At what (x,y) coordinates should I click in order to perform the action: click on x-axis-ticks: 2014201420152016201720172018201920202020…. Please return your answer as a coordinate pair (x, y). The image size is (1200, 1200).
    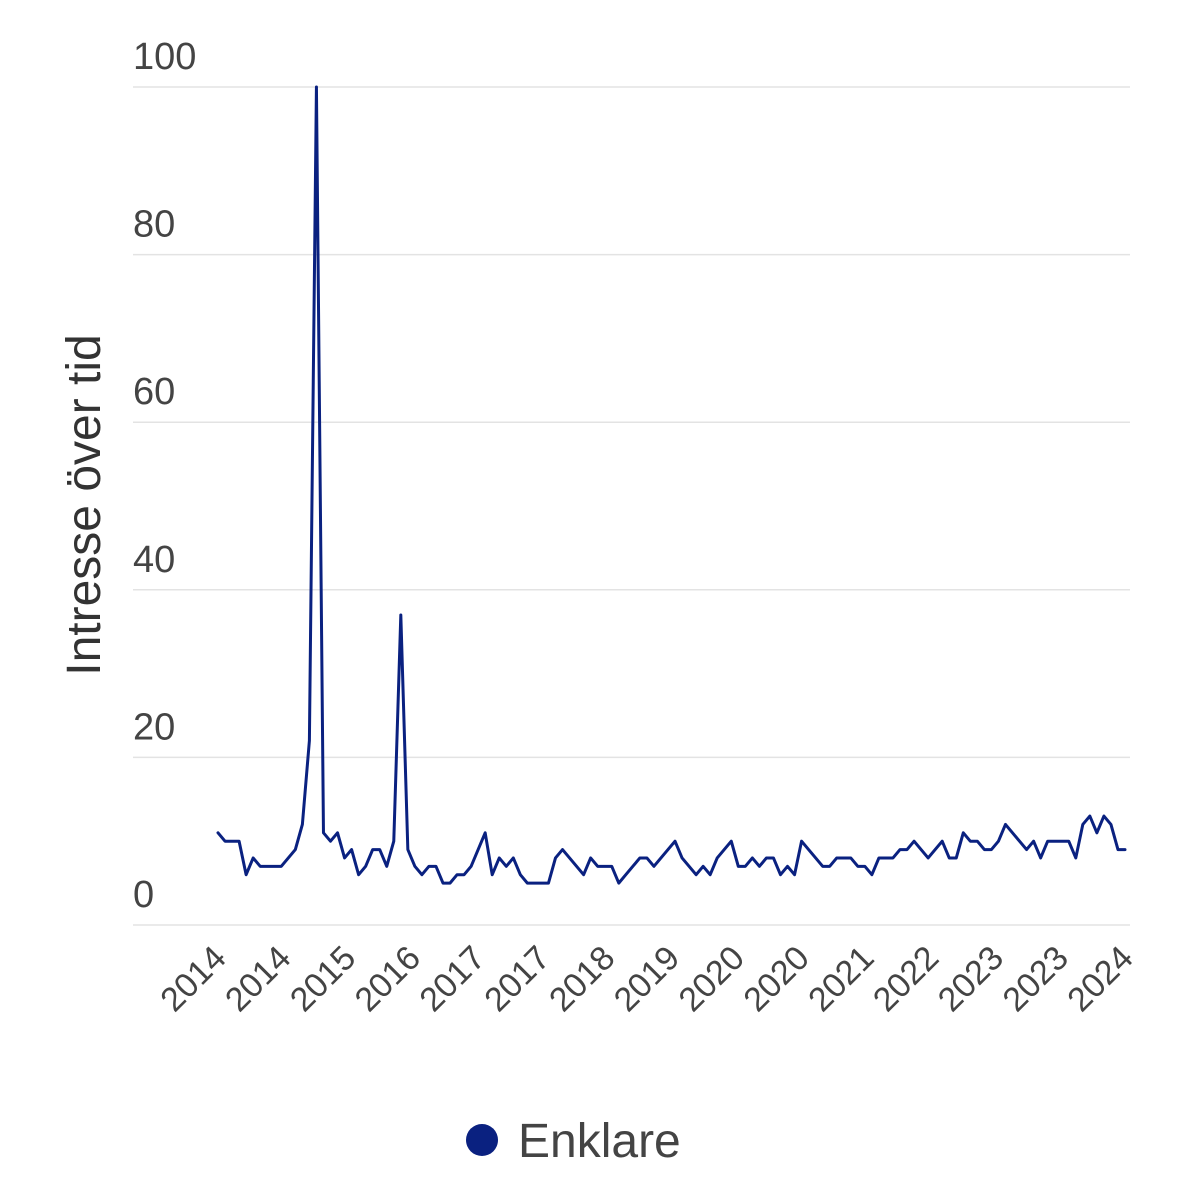
    Looking at the image, I should click on (646, 979).